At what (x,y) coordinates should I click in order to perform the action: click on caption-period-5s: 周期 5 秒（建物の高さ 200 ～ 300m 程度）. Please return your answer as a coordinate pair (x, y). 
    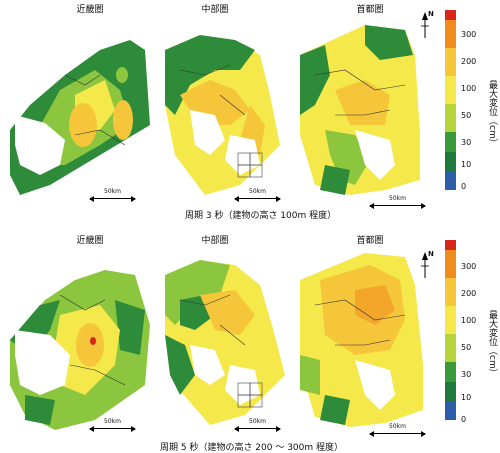
    Looking at the image, I should click on (252, 448).